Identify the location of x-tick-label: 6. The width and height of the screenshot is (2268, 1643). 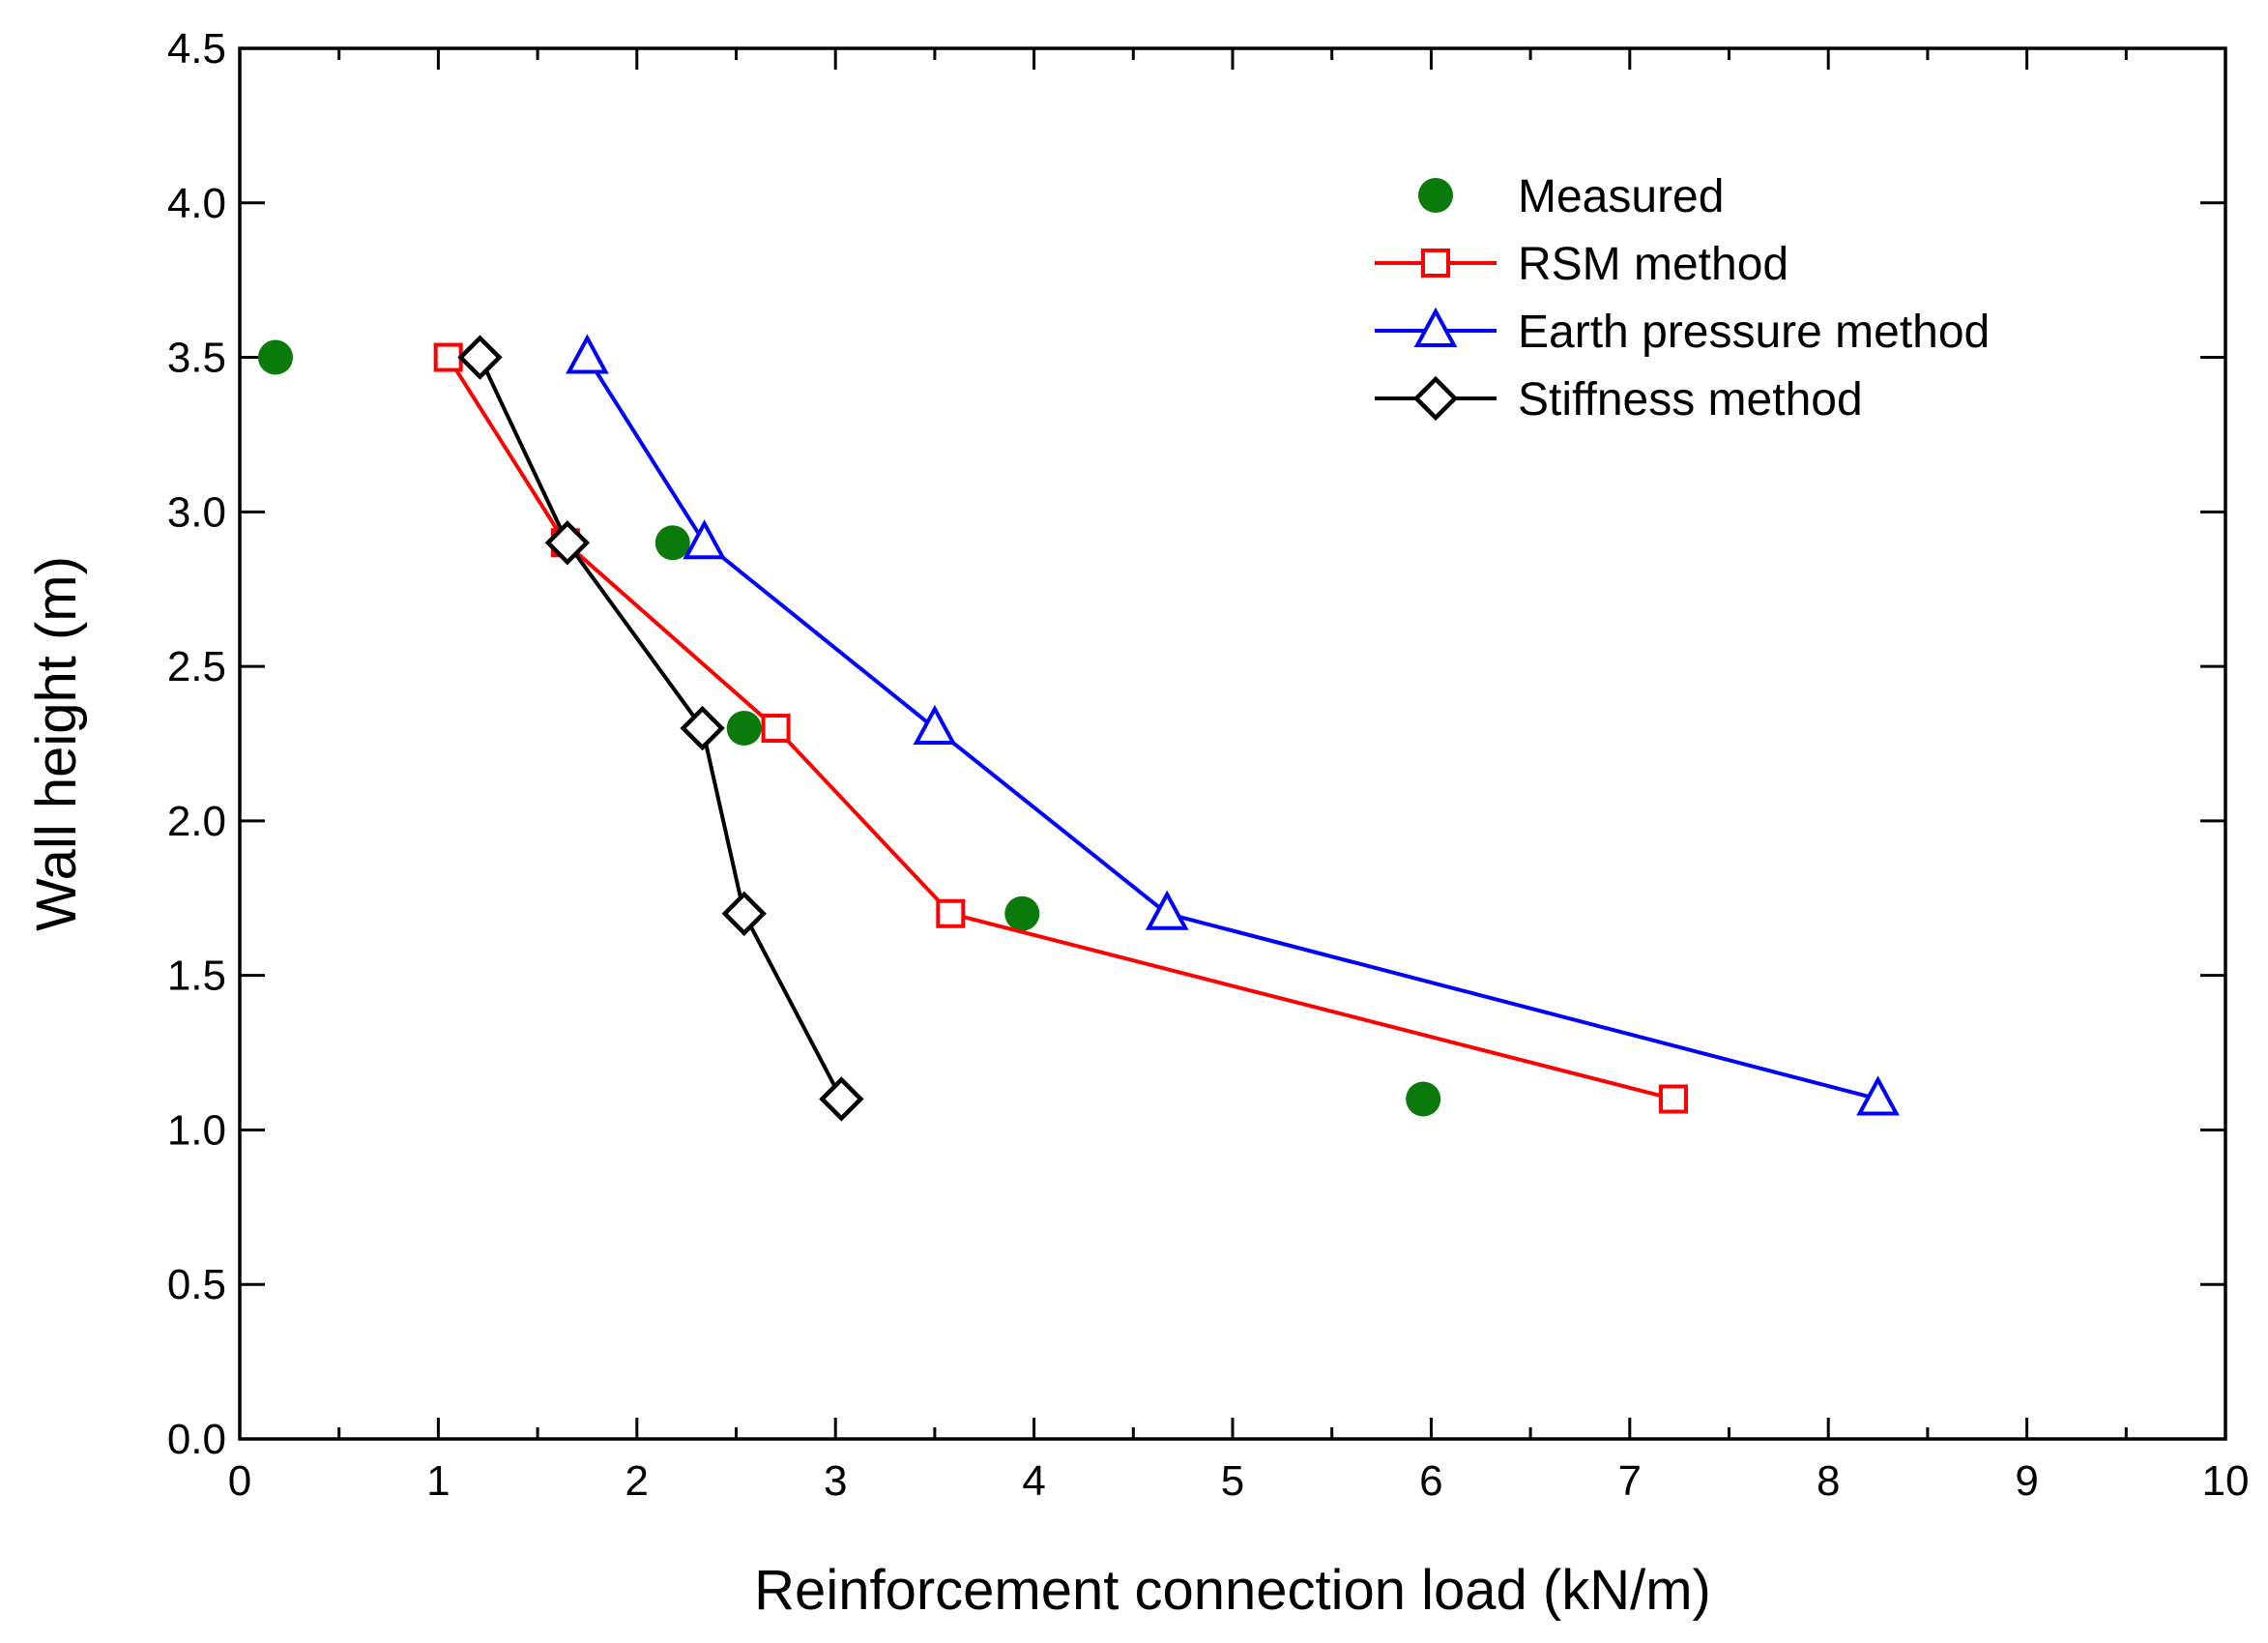
(1430, 1481).